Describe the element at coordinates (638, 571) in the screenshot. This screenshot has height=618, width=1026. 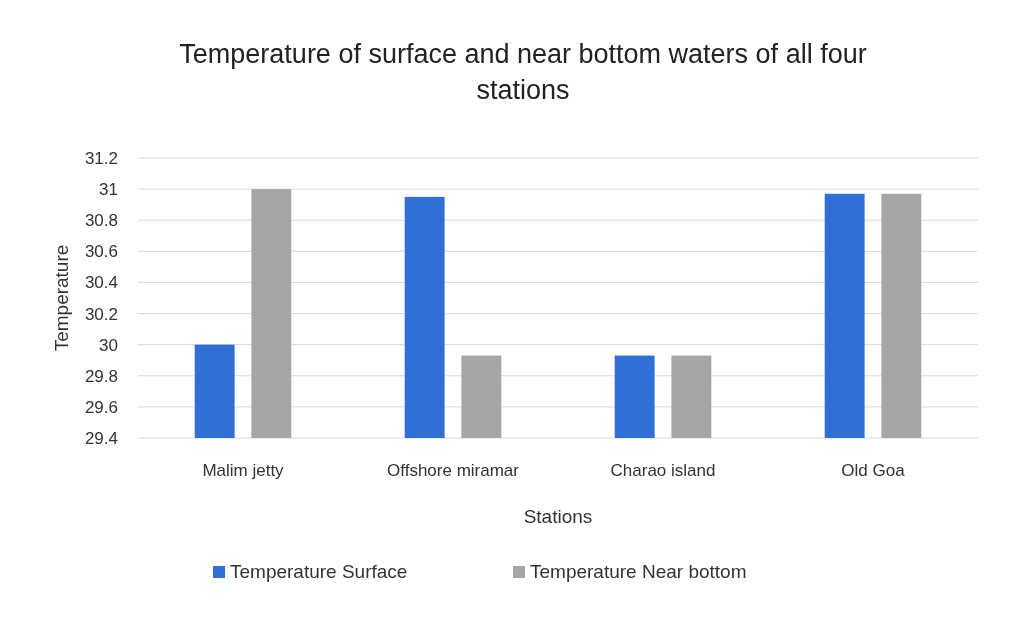
I see `legend-label: Temperature Near bottom` at that location.